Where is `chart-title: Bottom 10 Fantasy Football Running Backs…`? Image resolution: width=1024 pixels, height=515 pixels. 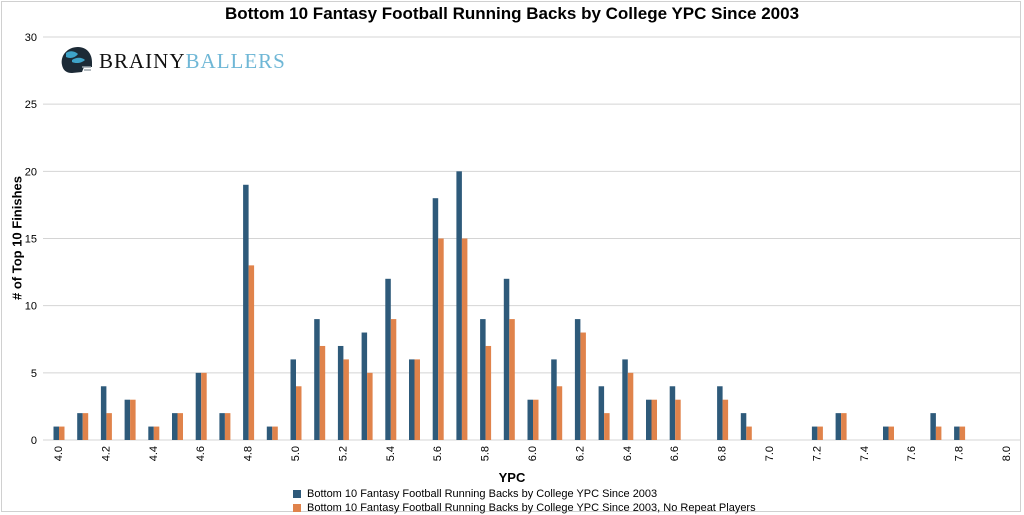 chart-title: Bottom 10 Fantasy Football Running Backs… is located at coordinates (512, 13).